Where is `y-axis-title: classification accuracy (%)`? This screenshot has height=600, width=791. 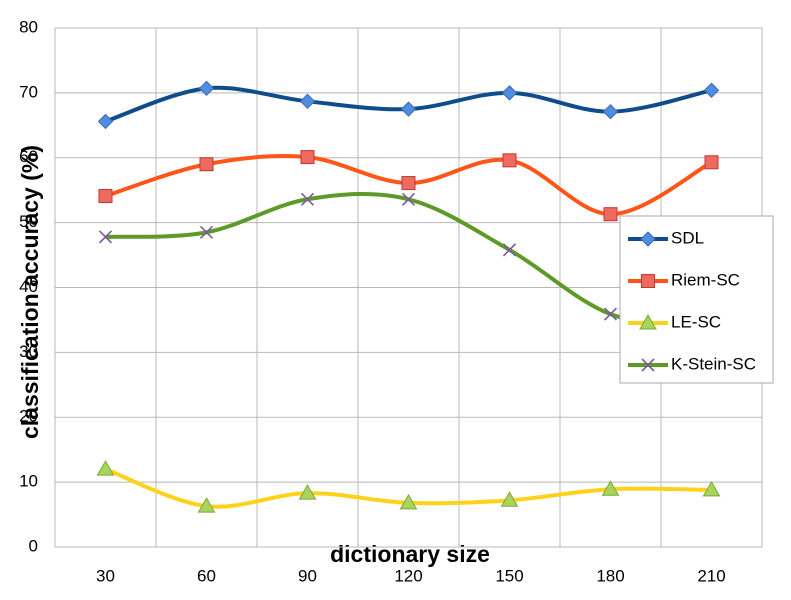
y-axis-title: classification accuracy (%) is located at coordinates (30, 292).